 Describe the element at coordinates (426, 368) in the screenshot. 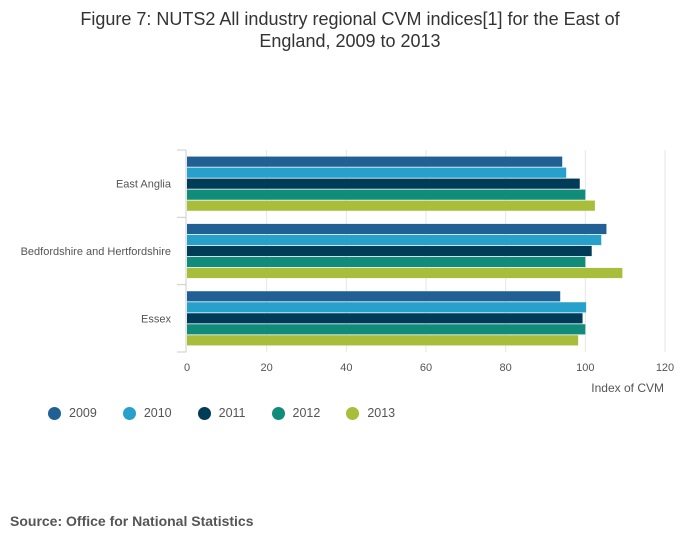

I see `x-tick-label: 60` at that location.